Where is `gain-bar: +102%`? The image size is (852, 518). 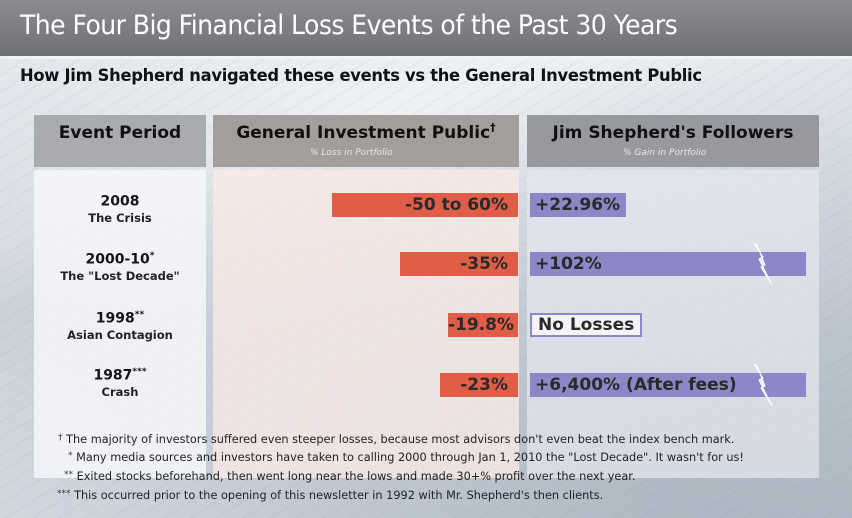
gain-bar: +102% is located at coordinates (668, 264).